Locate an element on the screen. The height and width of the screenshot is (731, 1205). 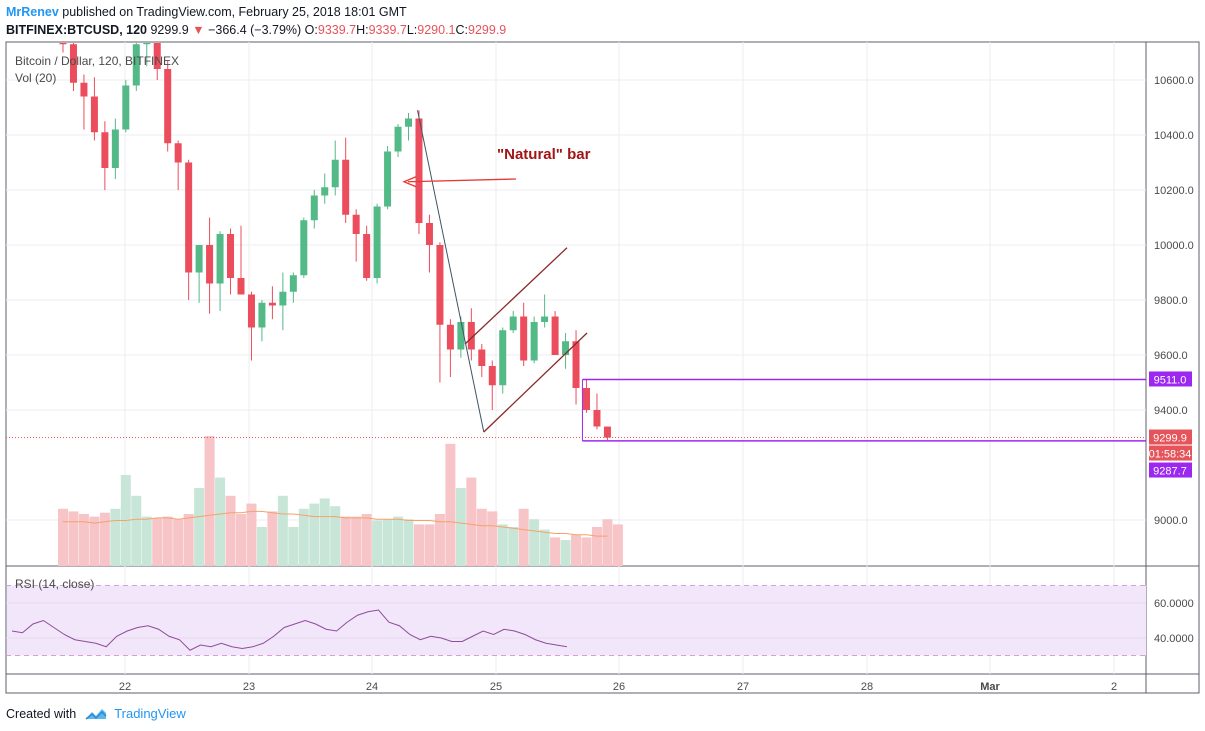
time-tick-label: 25 is located at coordinates (496, 687).